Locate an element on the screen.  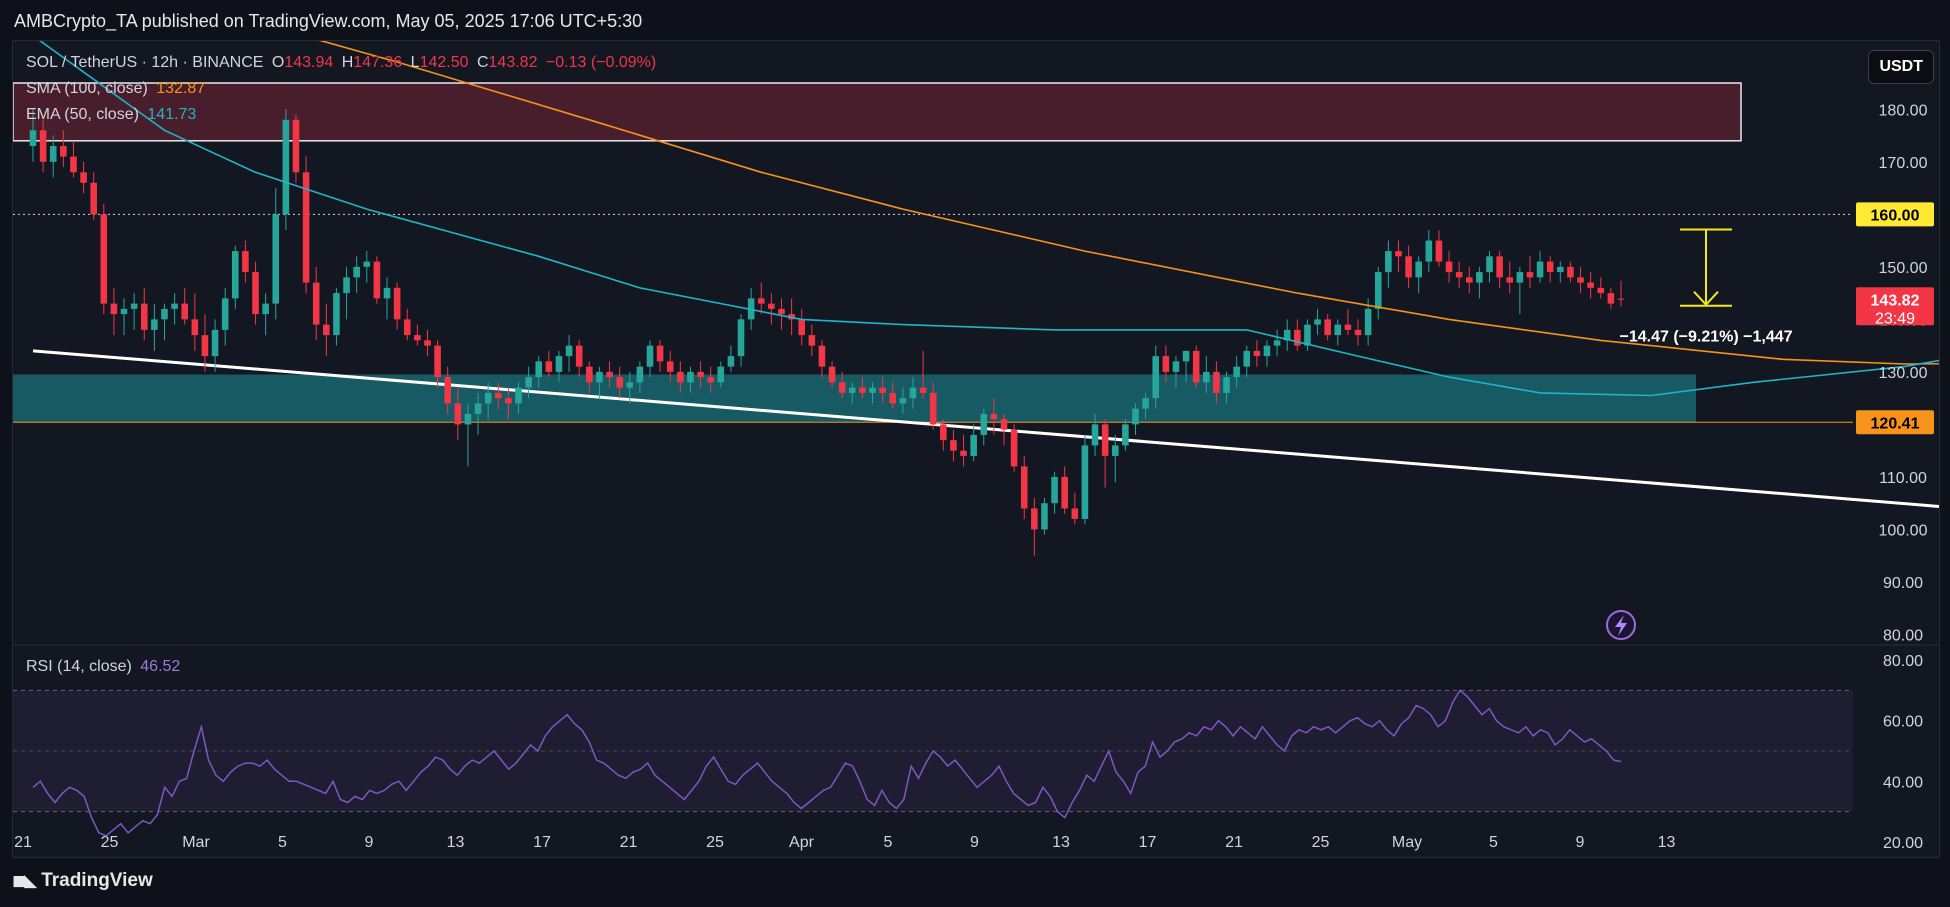
ema-legend: EMA (50, close) 141.73 is located at coordinates (113, 115).